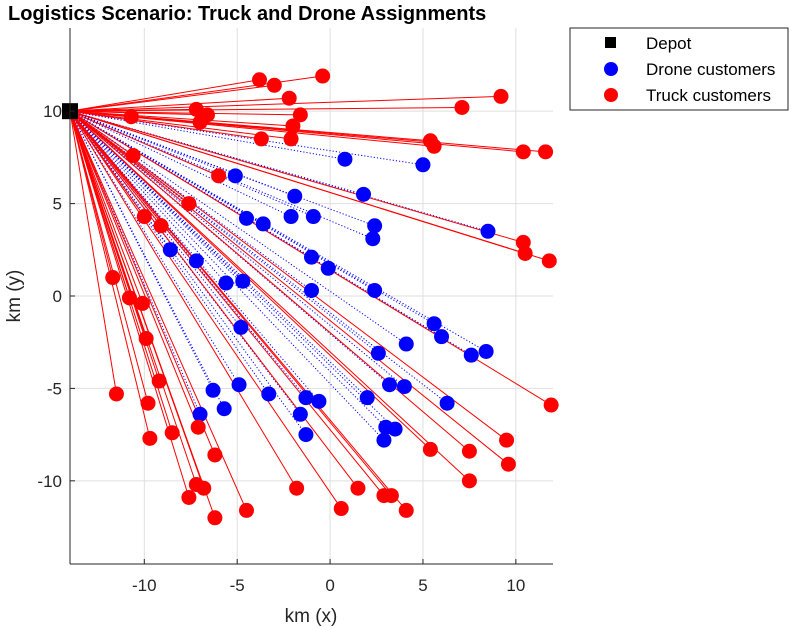 Image resolution: width=796 pixels, height=630 pixels. What do you see at coordinates (710, 69) in the screenshot?
I see `legend-drone-label: Drone customers` at bounding box center [710, 69].